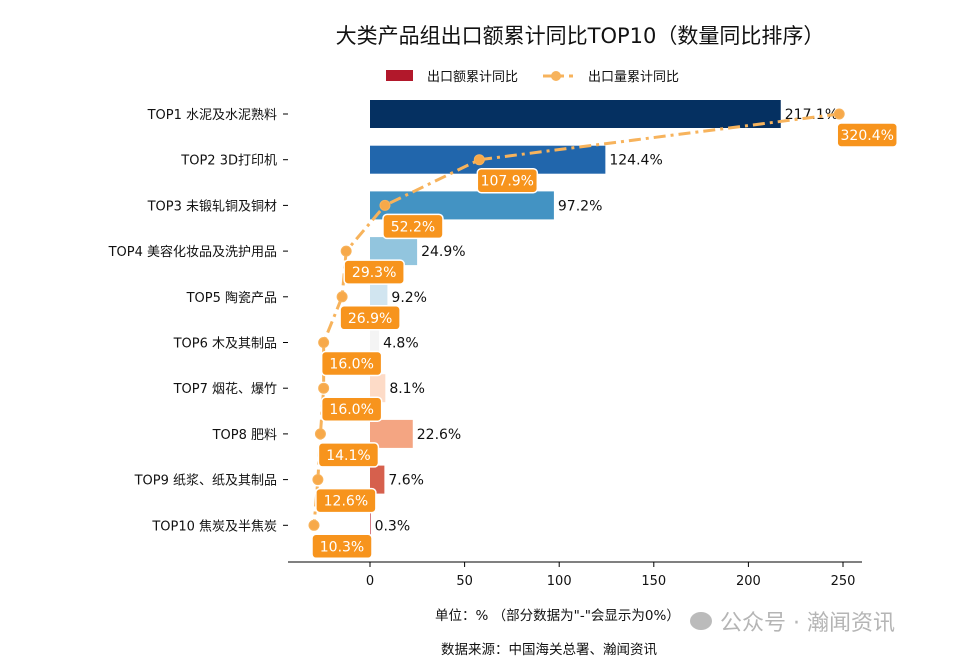 Image resolution: width=960 pixels, height=660 pixels. What do you see at coordinates (439, 435) in the screenshot?
I see `bar-data-label: 22.6%` at bounding box center [439, 435].